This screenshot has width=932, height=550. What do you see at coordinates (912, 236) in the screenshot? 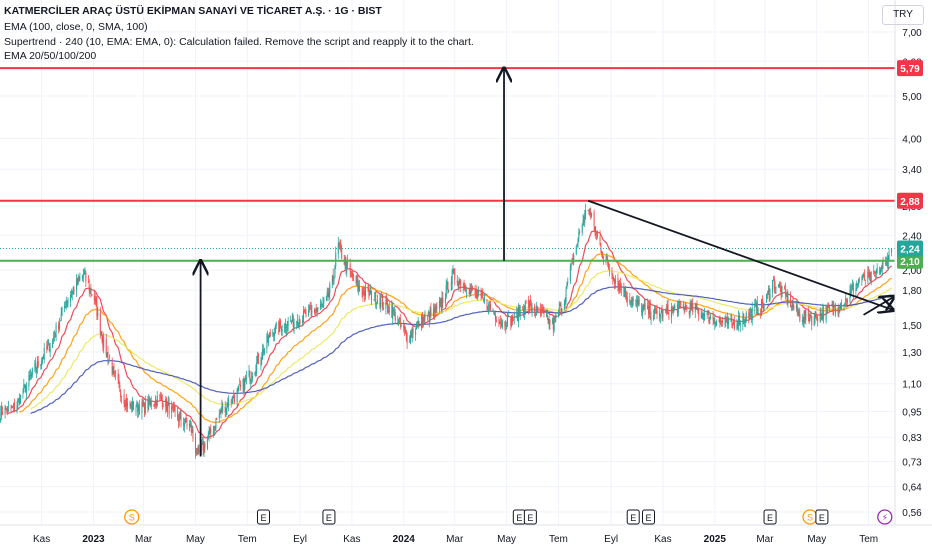
I see `y-tick-label: 2,40` at bounding box center [912, 236].